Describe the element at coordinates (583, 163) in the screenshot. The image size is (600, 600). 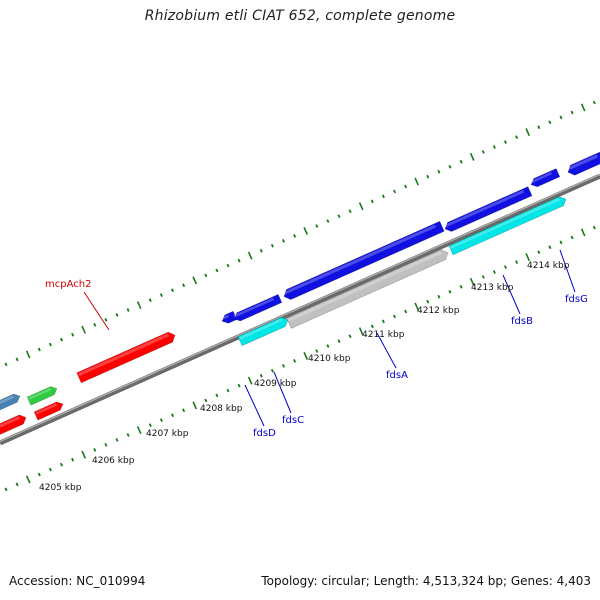
I see `feature-fdsg` at that location.